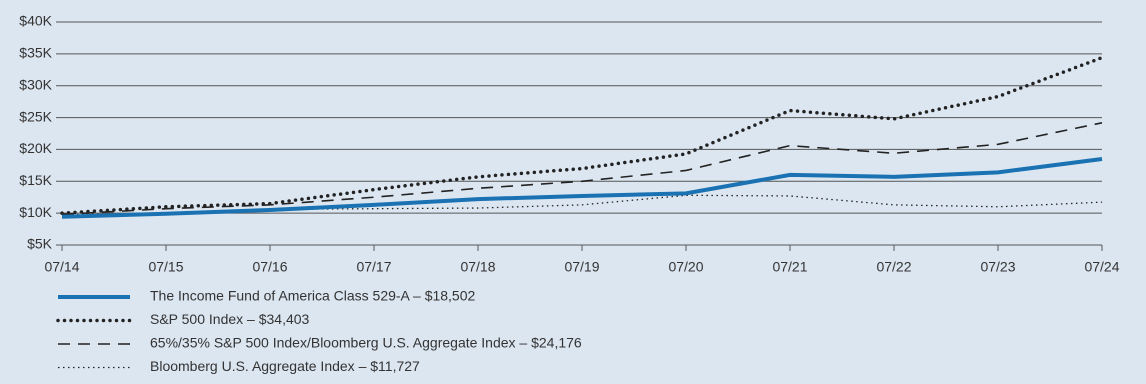 The width and height of the screenshot is (1146, 384). What do you see at coordinates (373, 267) in the screenshot?
I see `x-tick-label: 07/17` at bounding box center [373, 267].